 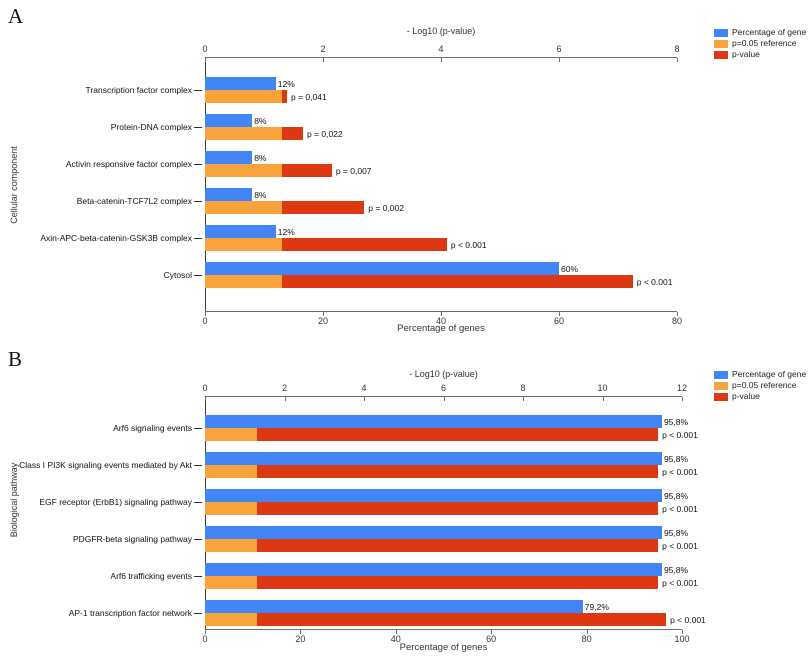 What do you see at coordinates (128, 164) in the screenshot?
I see `category-label: Activin responsive factor complex` at bounding box center [128, 164].